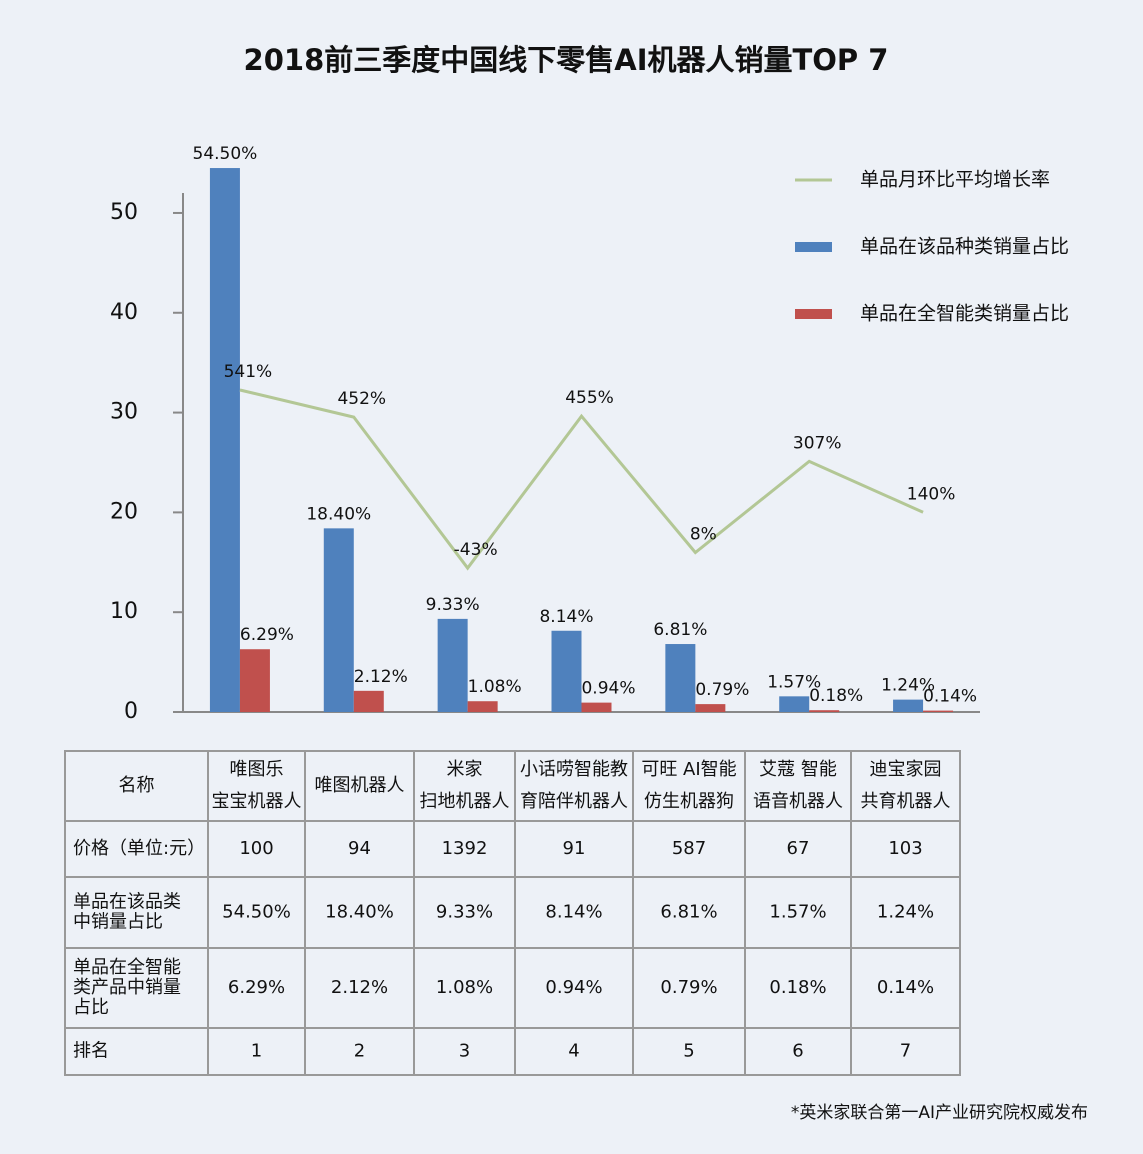 This screenshot has height=1154, width=1143. Describe the element at coordinates (225, 154) in the screenshot. I see `bar-value-label: 54.50%` at that location.